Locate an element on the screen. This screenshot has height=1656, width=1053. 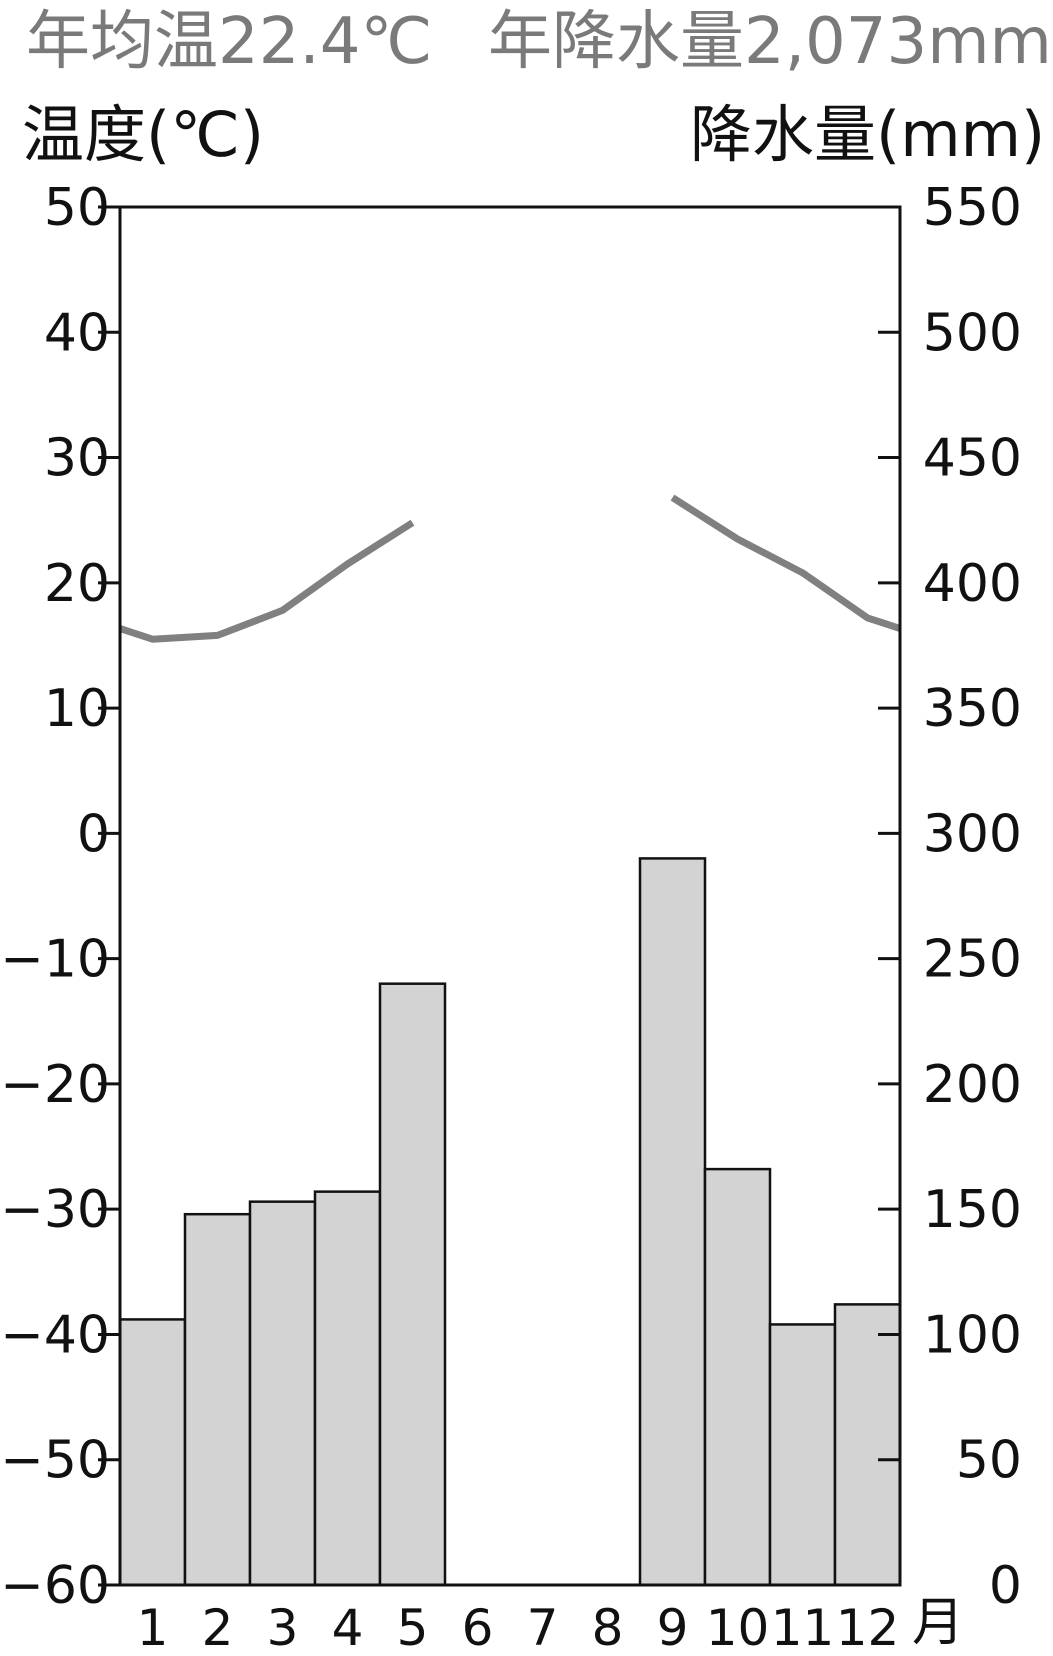
month-label-8: 8 is located at coordinates (608, 1627).